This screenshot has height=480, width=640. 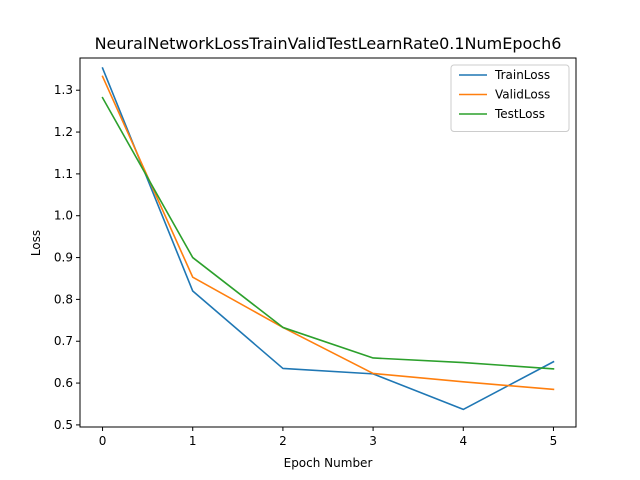 I want to click on x-tick-label: 3, so click(x=373, y=441).